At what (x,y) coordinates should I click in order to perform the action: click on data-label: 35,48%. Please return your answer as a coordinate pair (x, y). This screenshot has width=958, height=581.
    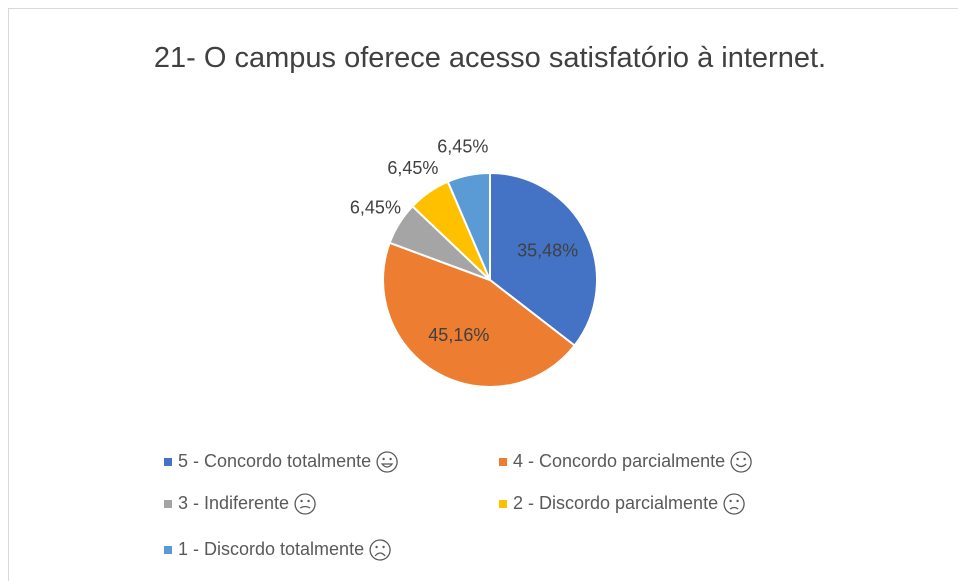
    Looking at the image, I should click on (547, 250).